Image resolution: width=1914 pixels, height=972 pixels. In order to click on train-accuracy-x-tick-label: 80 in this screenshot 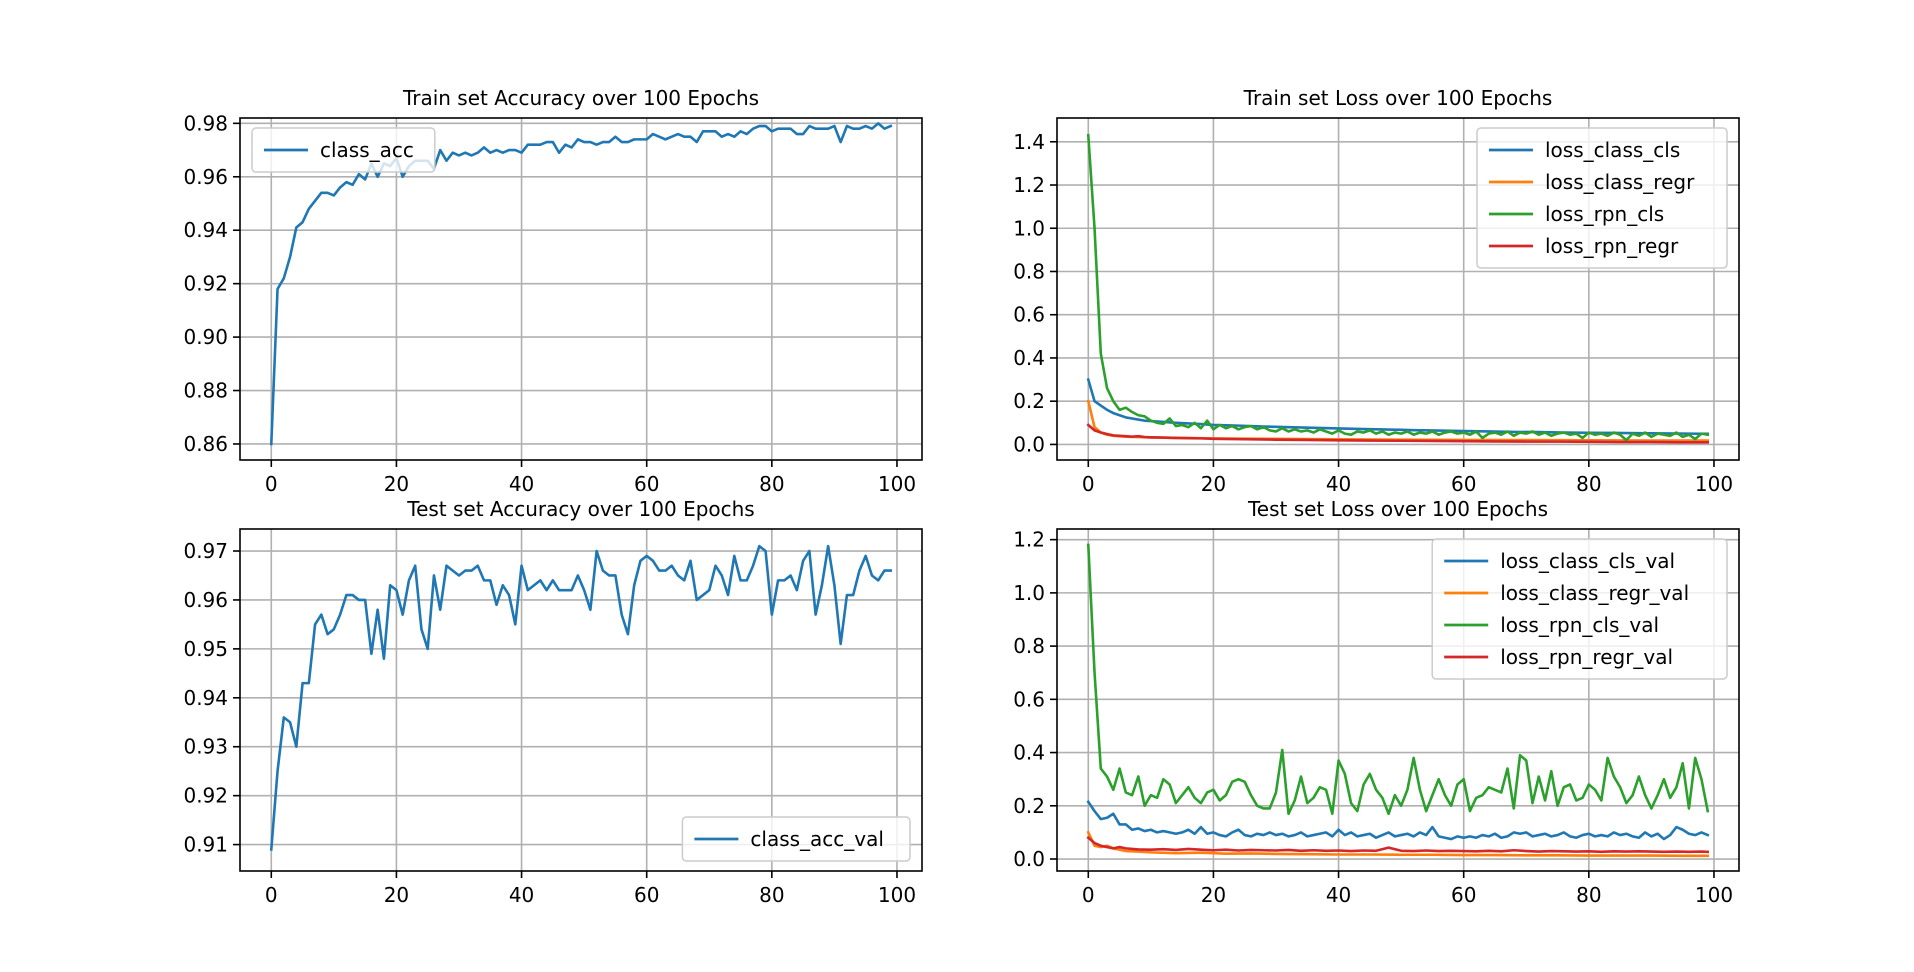, I will do `click(771, 484)`.